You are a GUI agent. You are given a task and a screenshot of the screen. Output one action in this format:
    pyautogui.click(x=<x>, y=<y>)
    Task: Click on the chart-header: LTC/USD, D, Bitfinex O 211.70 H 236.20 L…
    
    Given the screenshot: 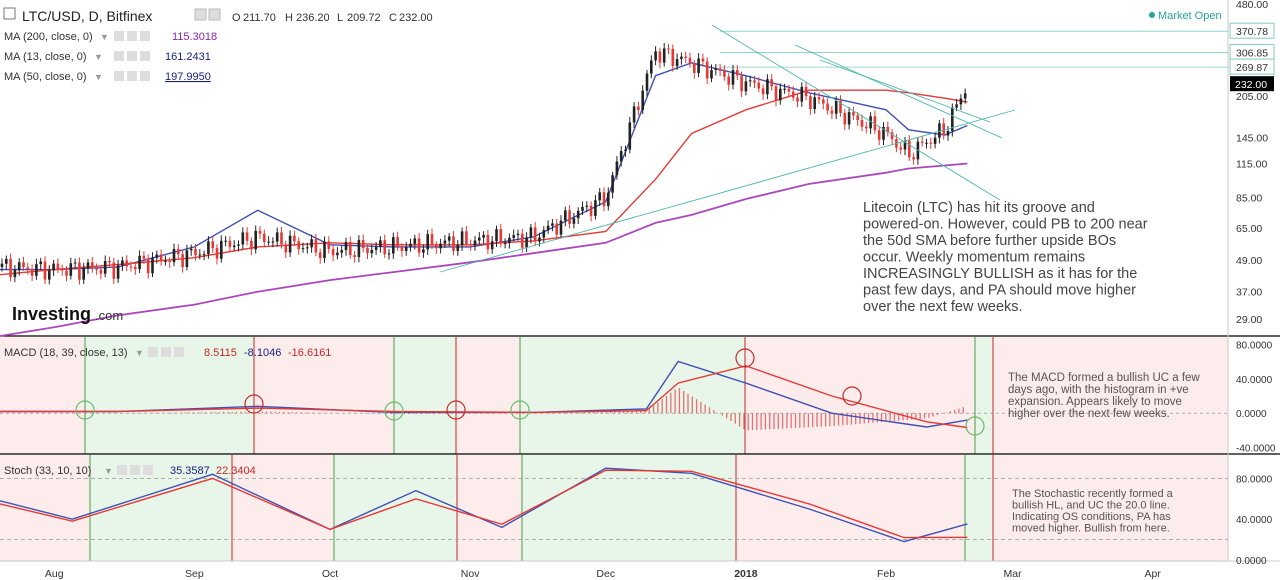 What is the action you would take?
    pyautogui.click(x=612, y=15)
    